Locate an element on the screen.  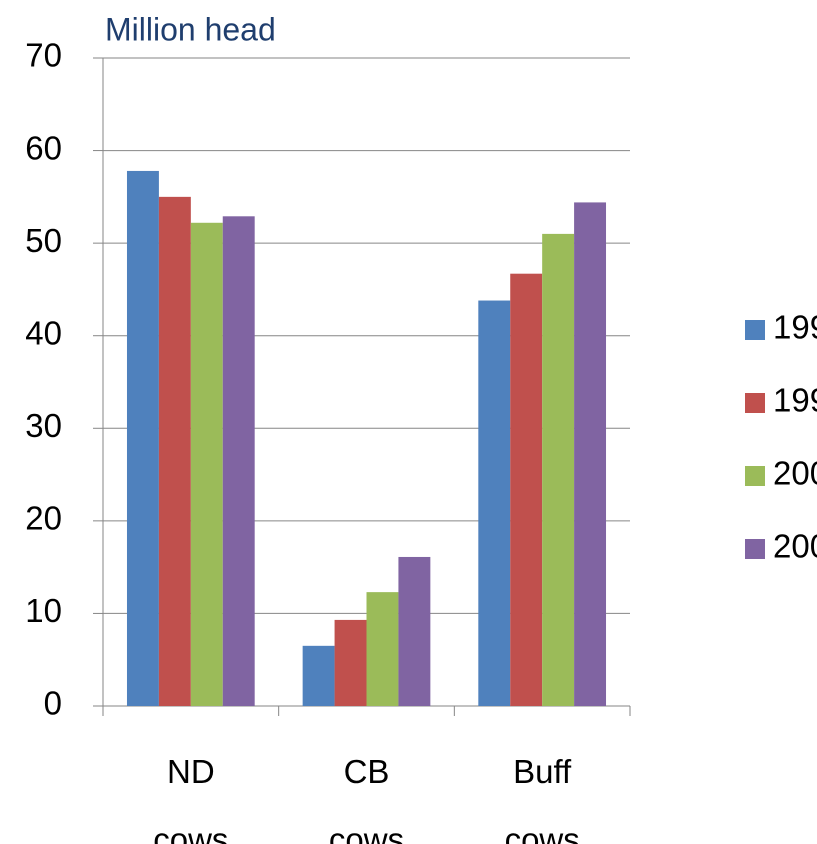
y-tick-label: 70 is located at coordinates (43, 55).